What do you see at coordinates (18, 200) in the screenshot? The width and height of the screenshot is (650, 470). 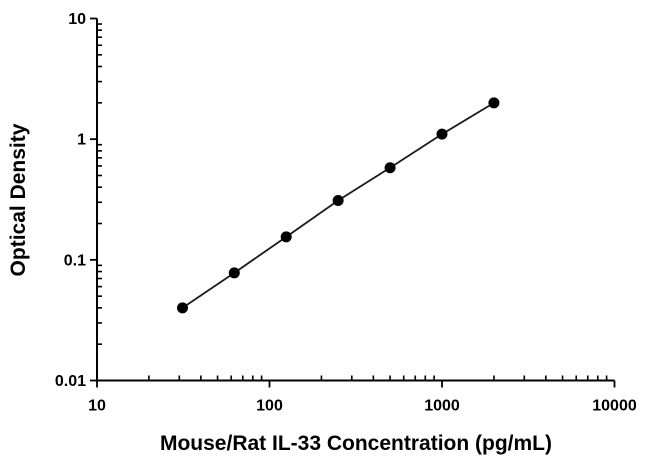 I see `y-axis-title: Optical Density` at bounding box center [18, 200].